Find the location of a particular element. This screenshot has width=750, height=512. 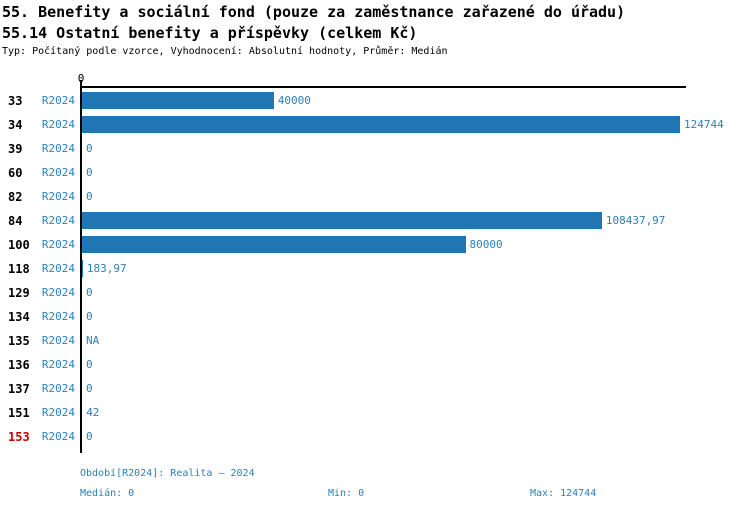

x-axis-zero-tick-label: 0 is located at coordinates (81, 78).